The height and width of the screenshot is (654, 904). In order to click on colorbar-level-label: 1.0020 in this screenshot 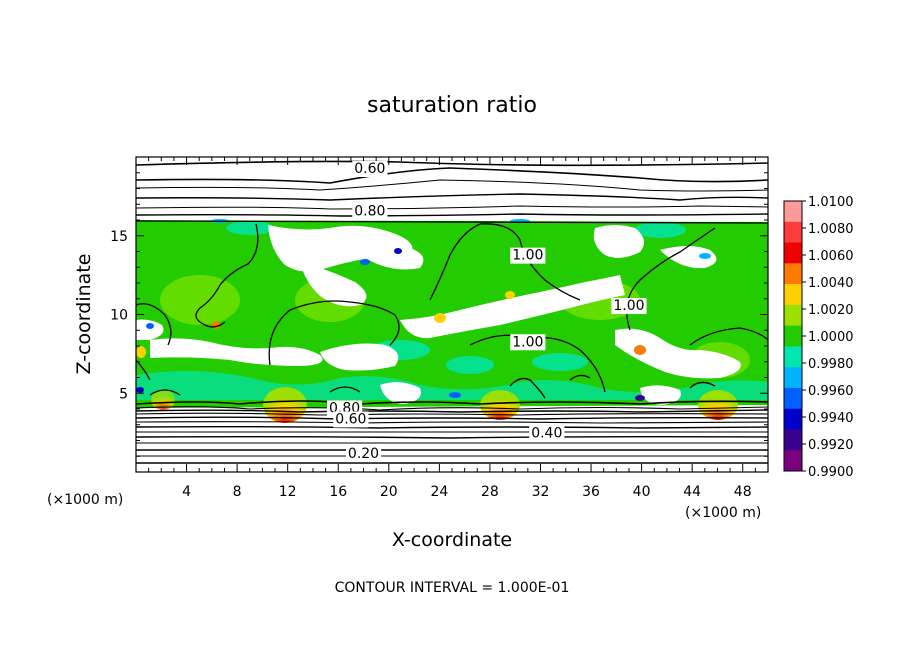, I will do `click(831, 310)`.